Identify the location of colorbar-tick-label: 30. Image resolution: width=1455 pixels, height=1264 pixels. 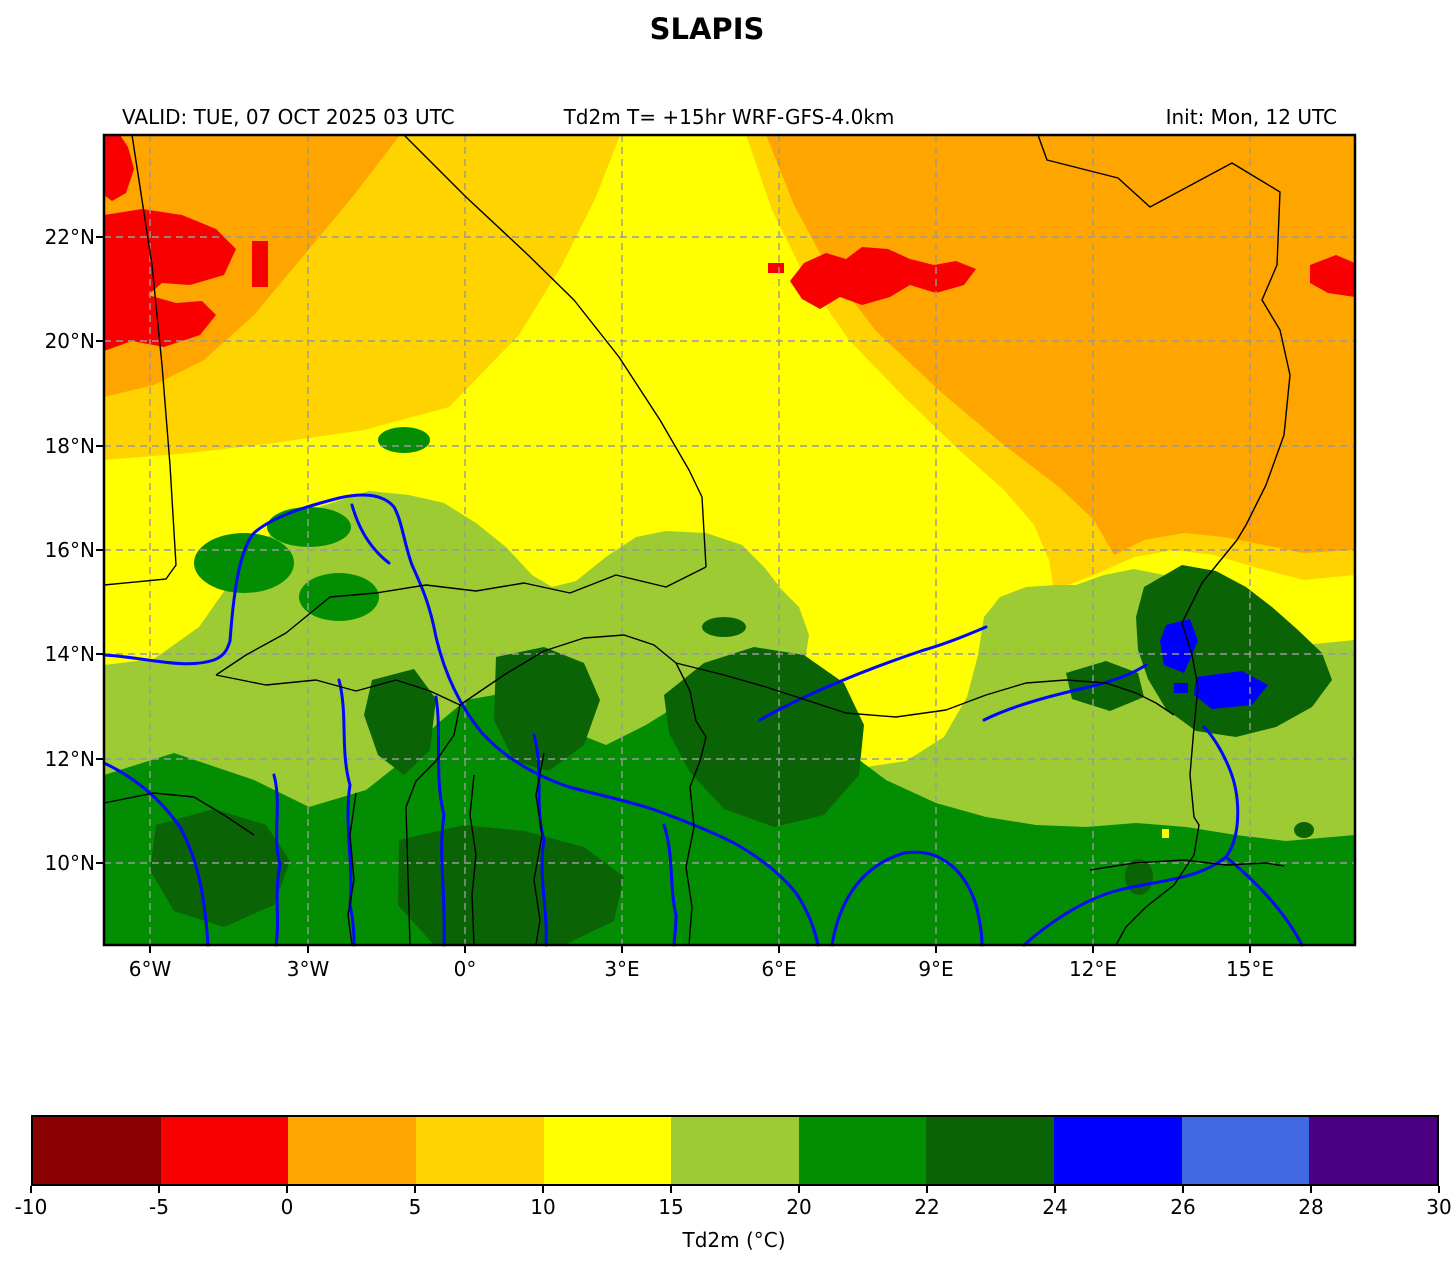
(1439, 1207).